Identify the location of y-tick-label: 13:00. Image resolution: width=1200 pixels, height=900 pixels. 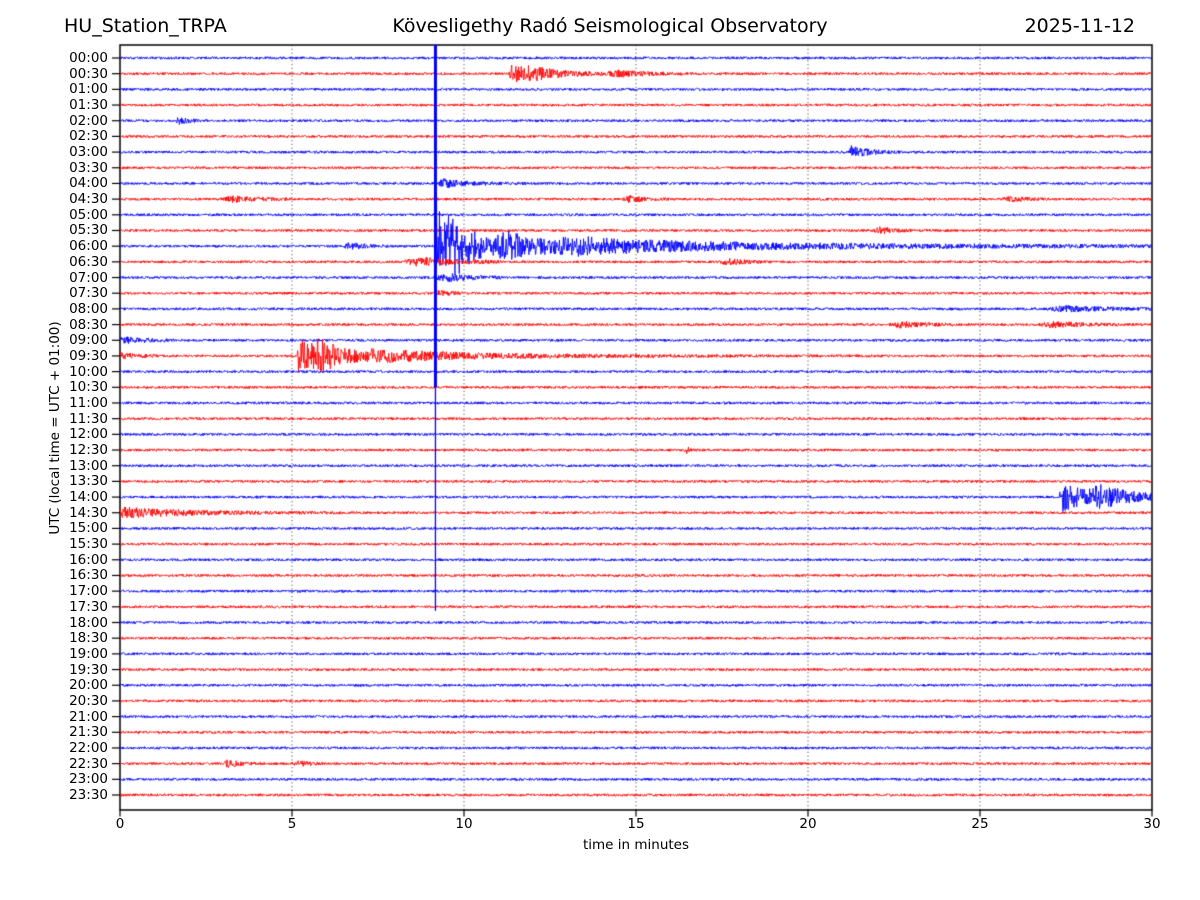
(88, 465).